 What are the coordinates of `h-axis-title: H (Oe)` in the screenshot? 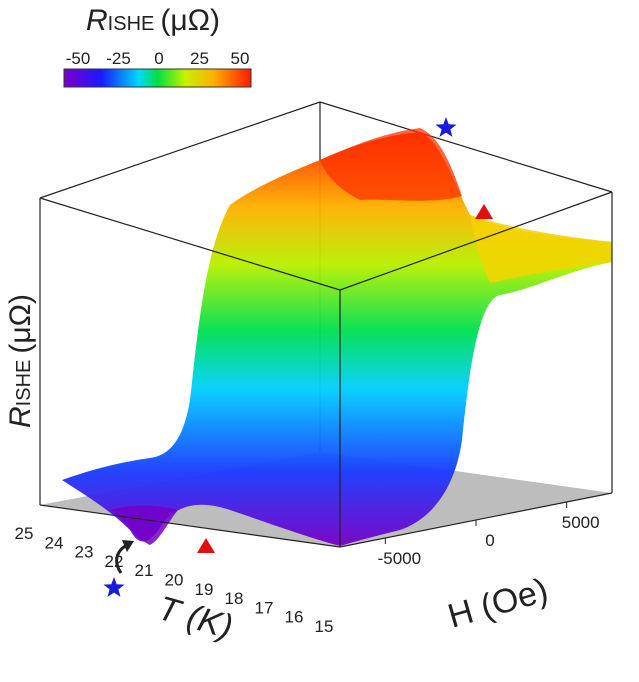 It's located at (498, 603).